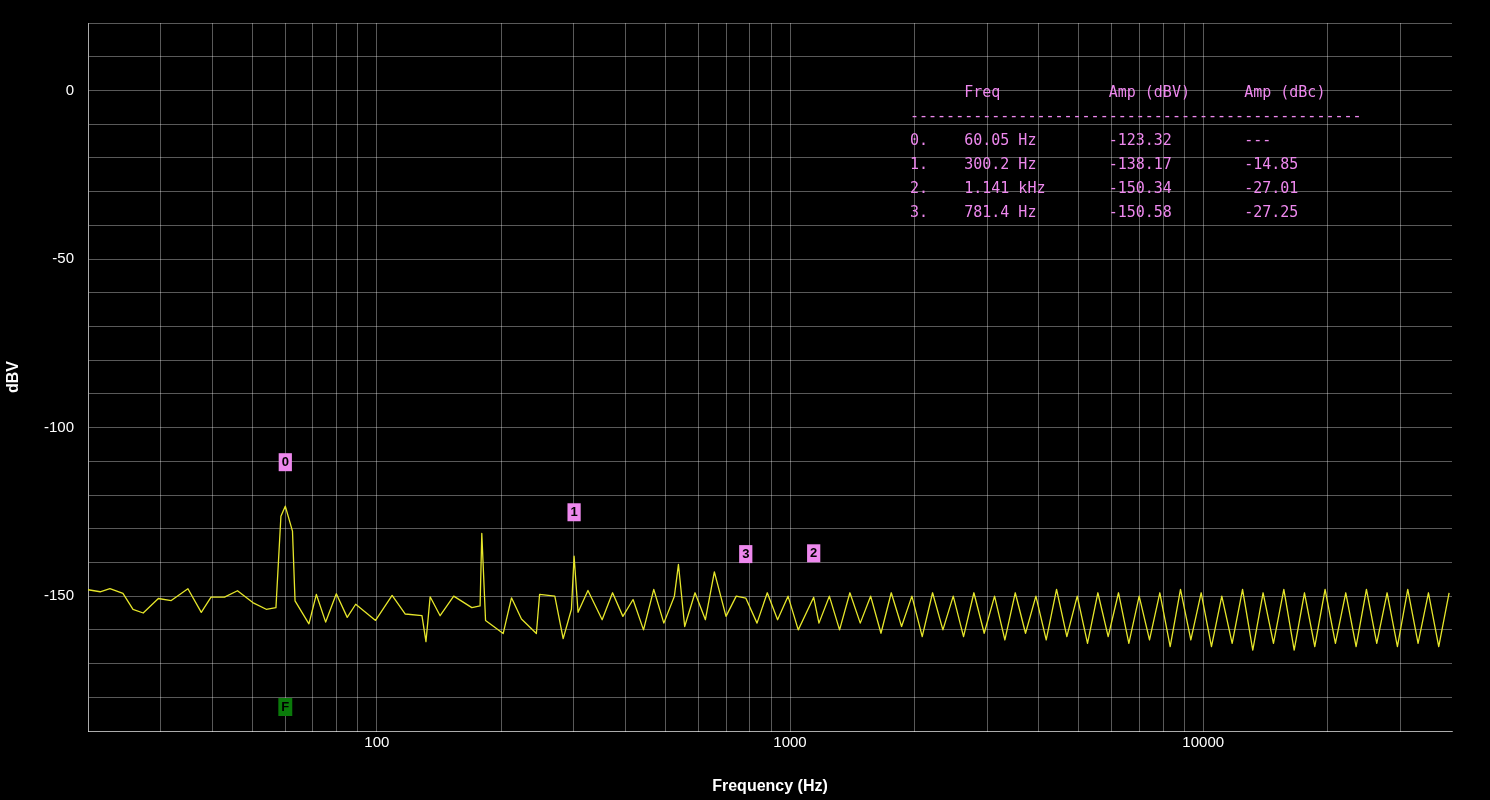  I want to click on y-axis-title: dBV, so click(13, 376).